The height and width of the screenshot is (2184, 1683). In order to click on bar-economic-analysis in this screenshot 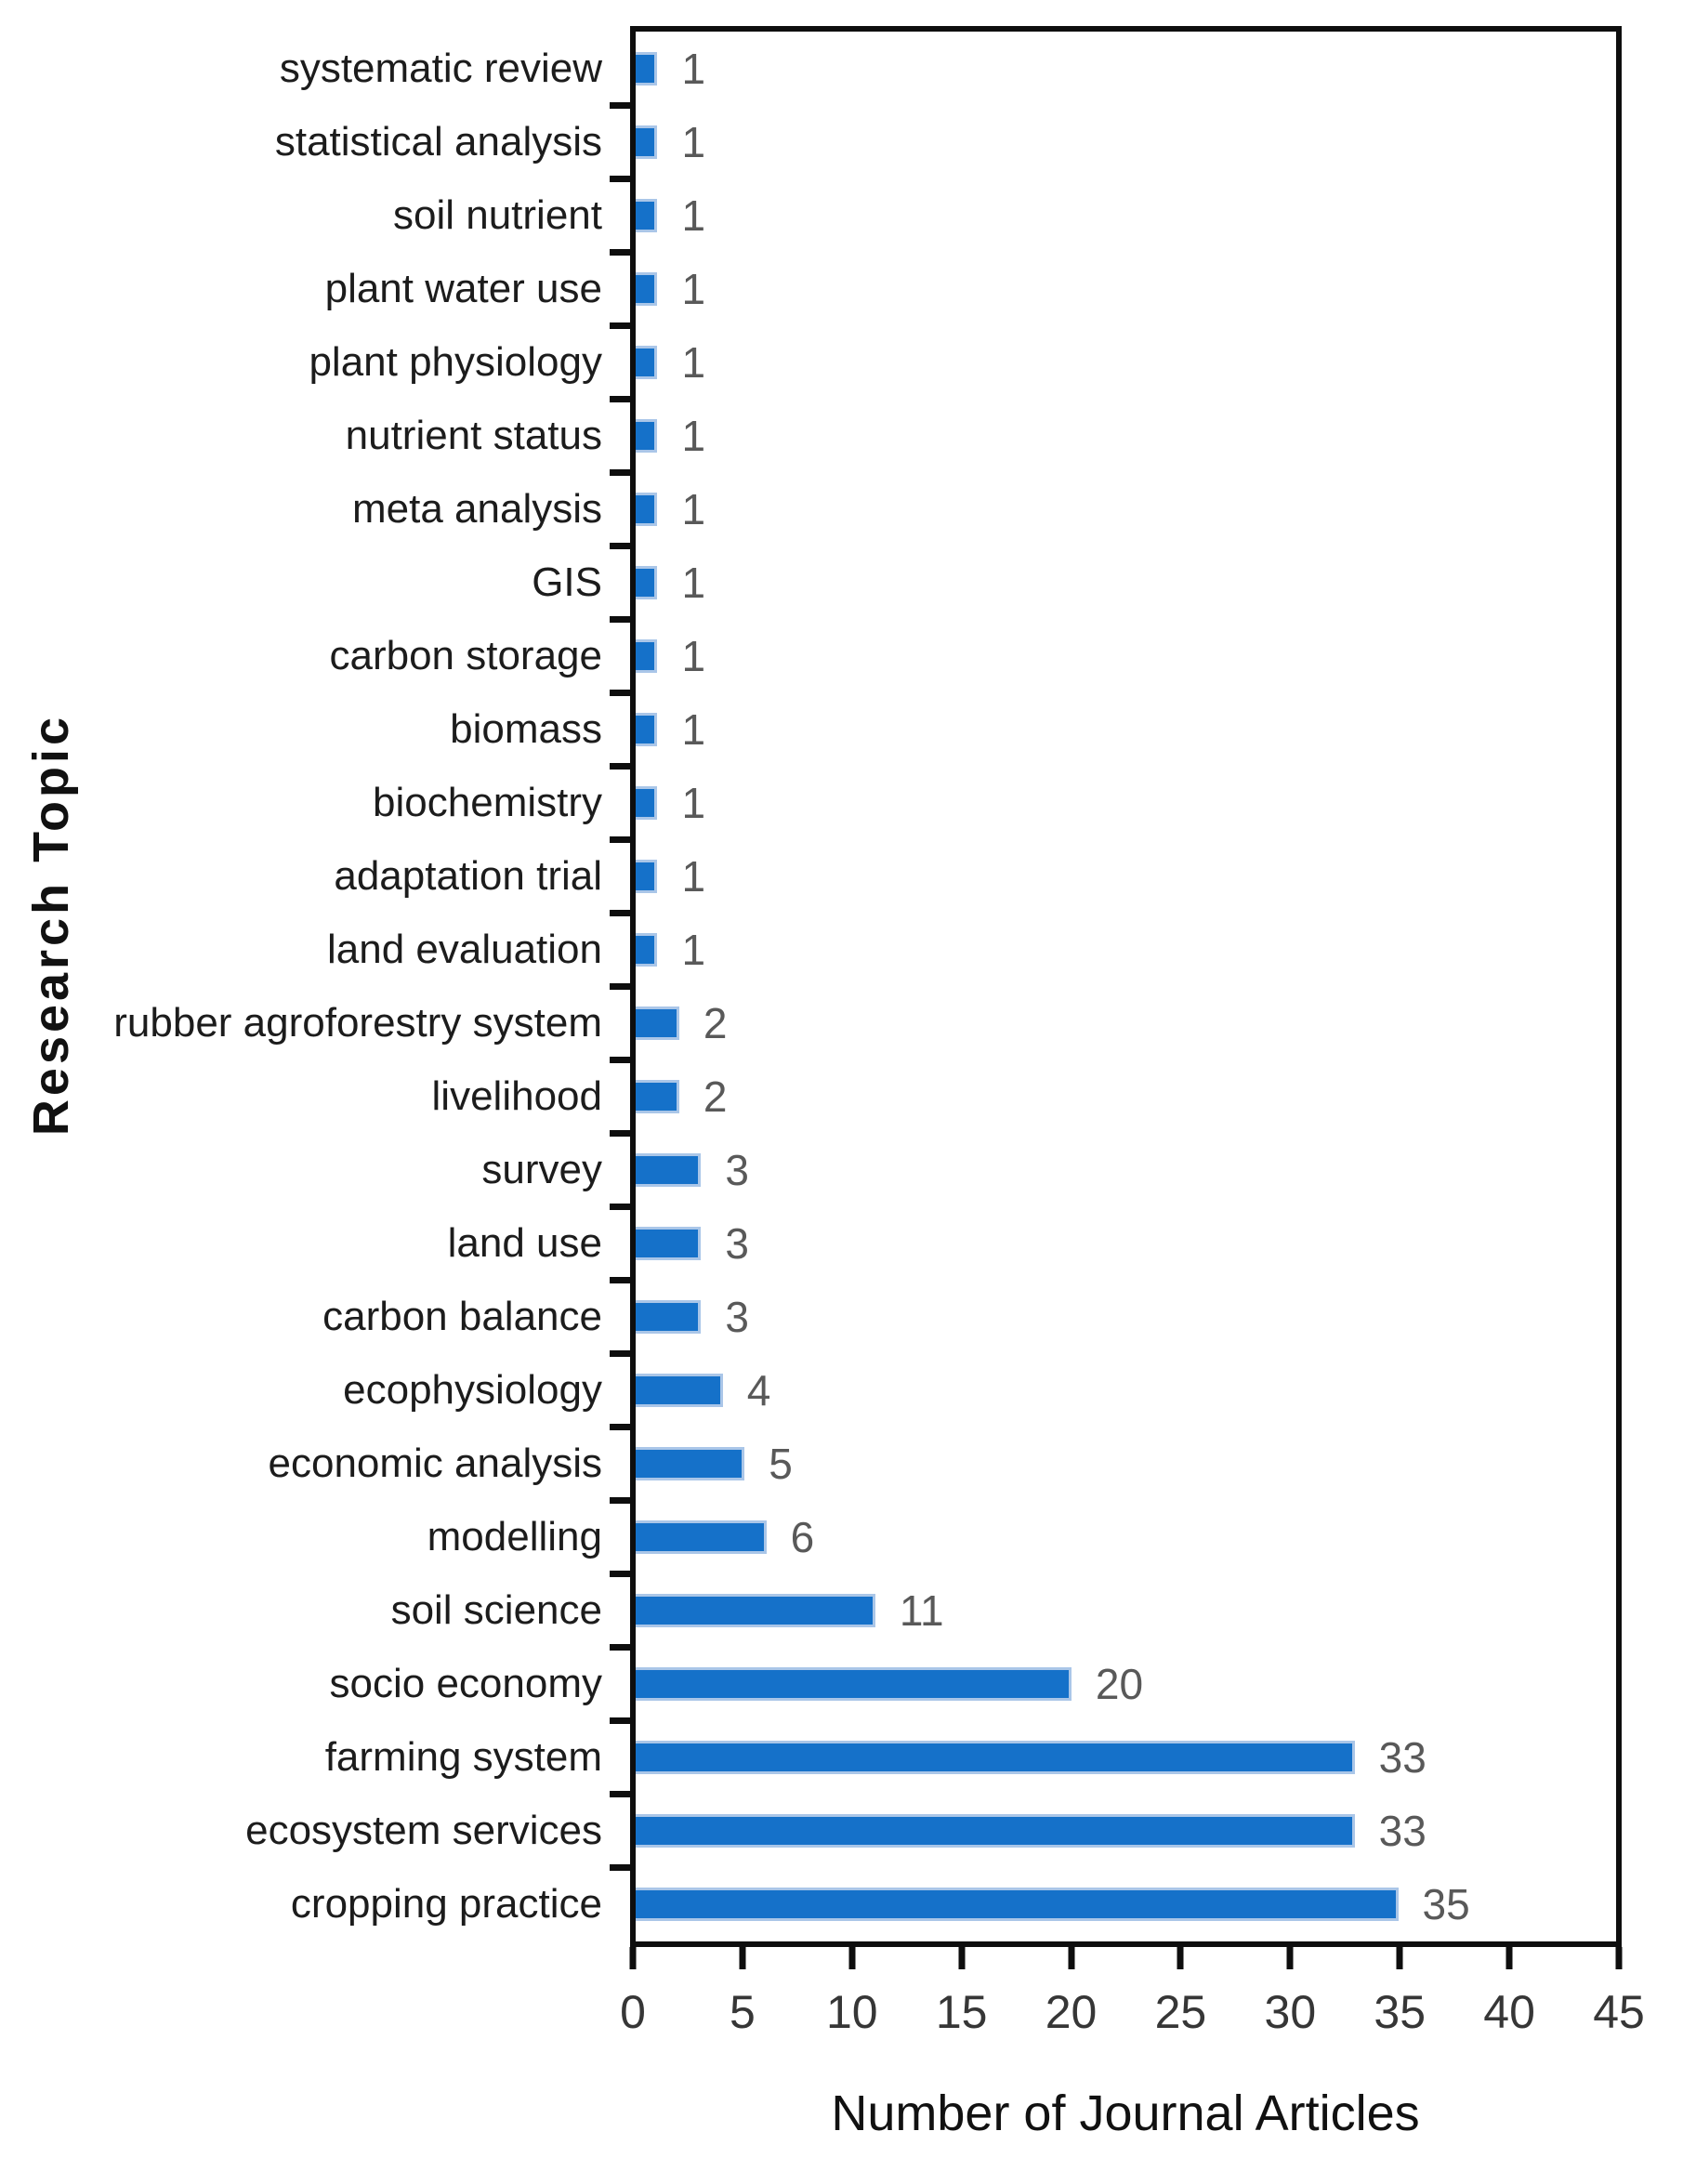, I will do `click(691, 1464)`.